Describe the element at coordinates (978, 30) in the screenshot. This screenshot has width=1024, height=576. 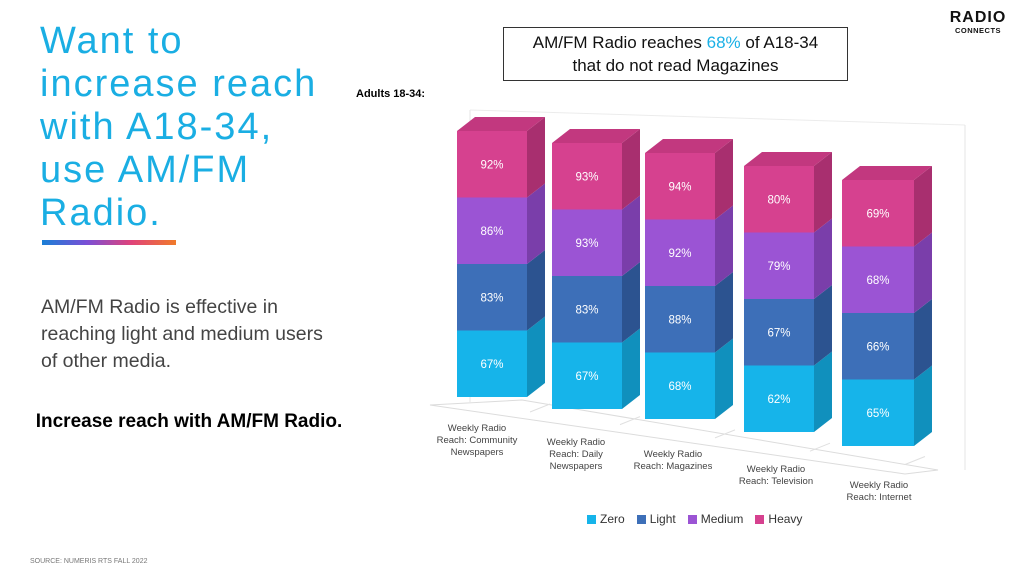
I see `logo-sub-text: CONNECTS` at that location.